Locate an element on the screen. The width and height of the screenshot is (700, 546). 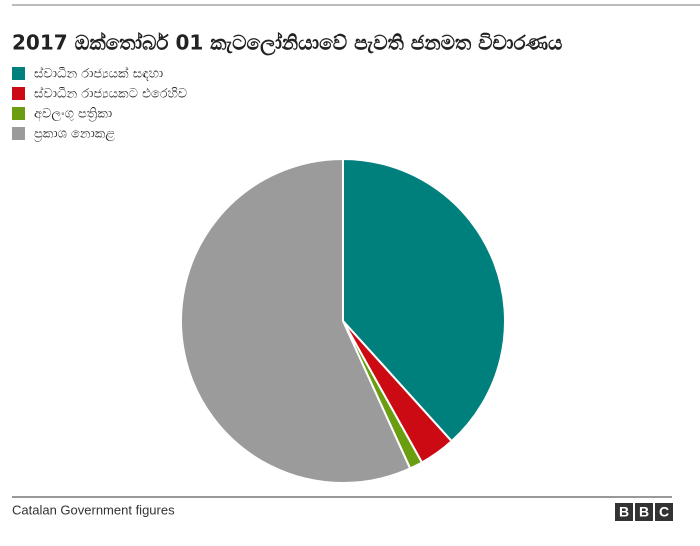
logo-letter: C is located at coordinates (664, 512).